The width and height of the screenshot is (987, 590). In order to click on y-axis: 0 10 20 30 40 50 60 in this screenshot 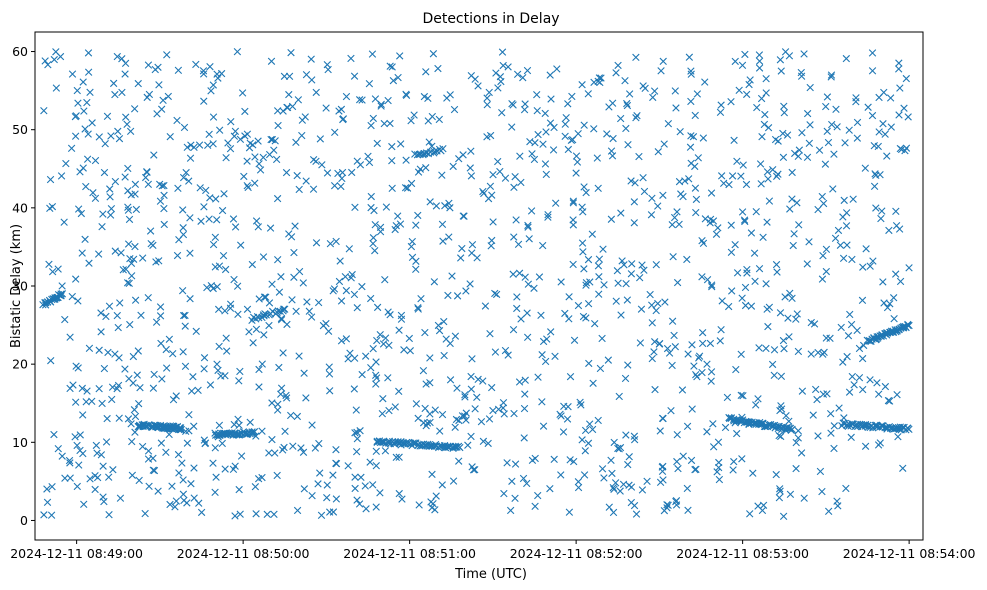, I will do `click(23, 286)`.